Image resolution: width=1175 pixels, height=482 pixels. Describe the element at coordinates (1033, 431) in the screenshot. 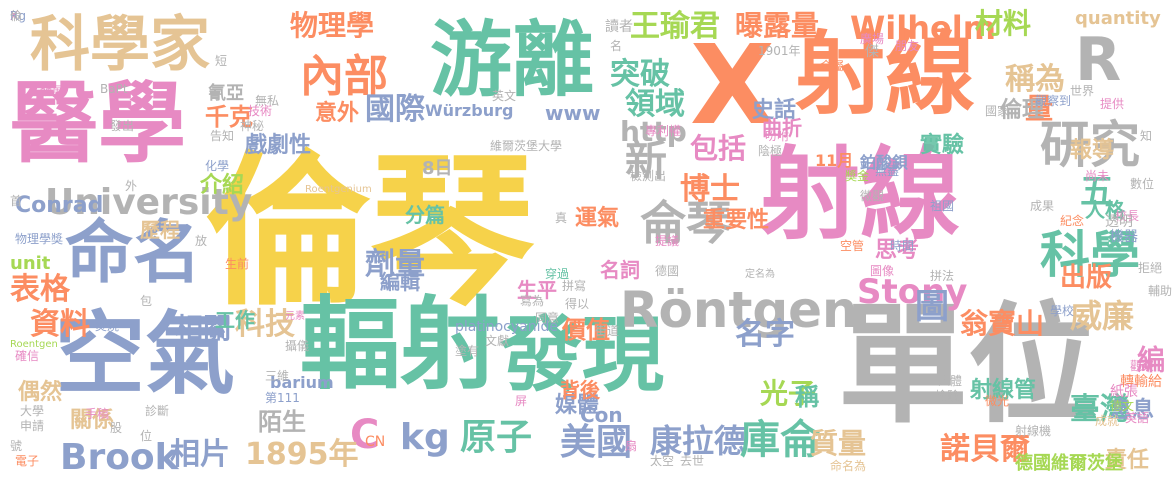

I see `cloud-word: 射線機` at that location.